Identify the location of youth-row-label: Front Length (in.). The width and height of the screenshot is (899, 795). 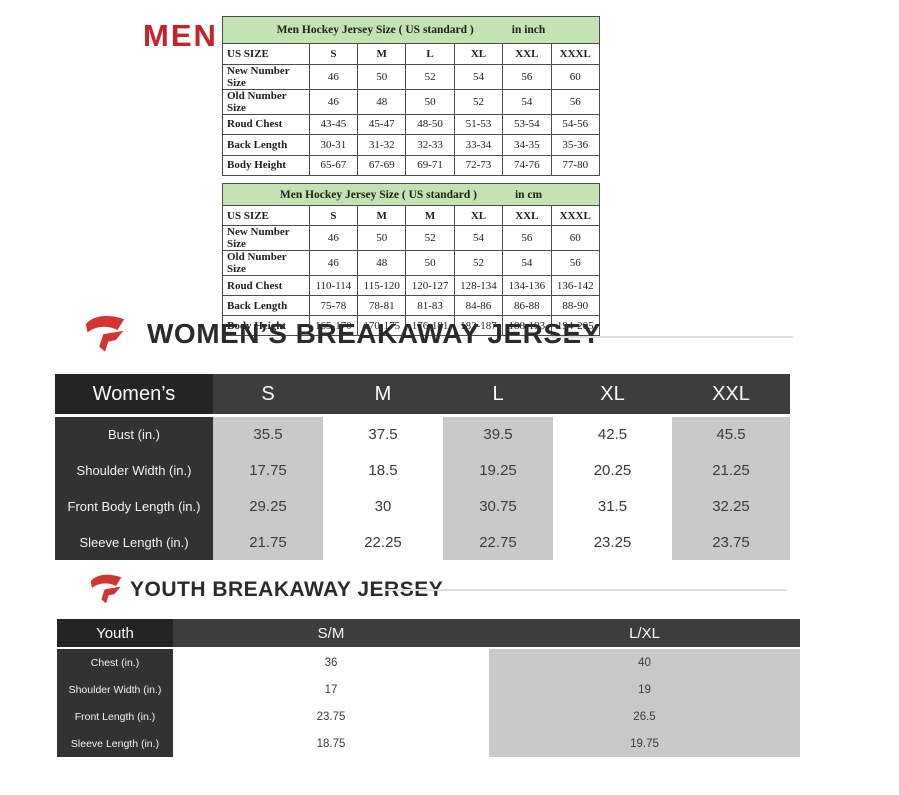
(115, 716).